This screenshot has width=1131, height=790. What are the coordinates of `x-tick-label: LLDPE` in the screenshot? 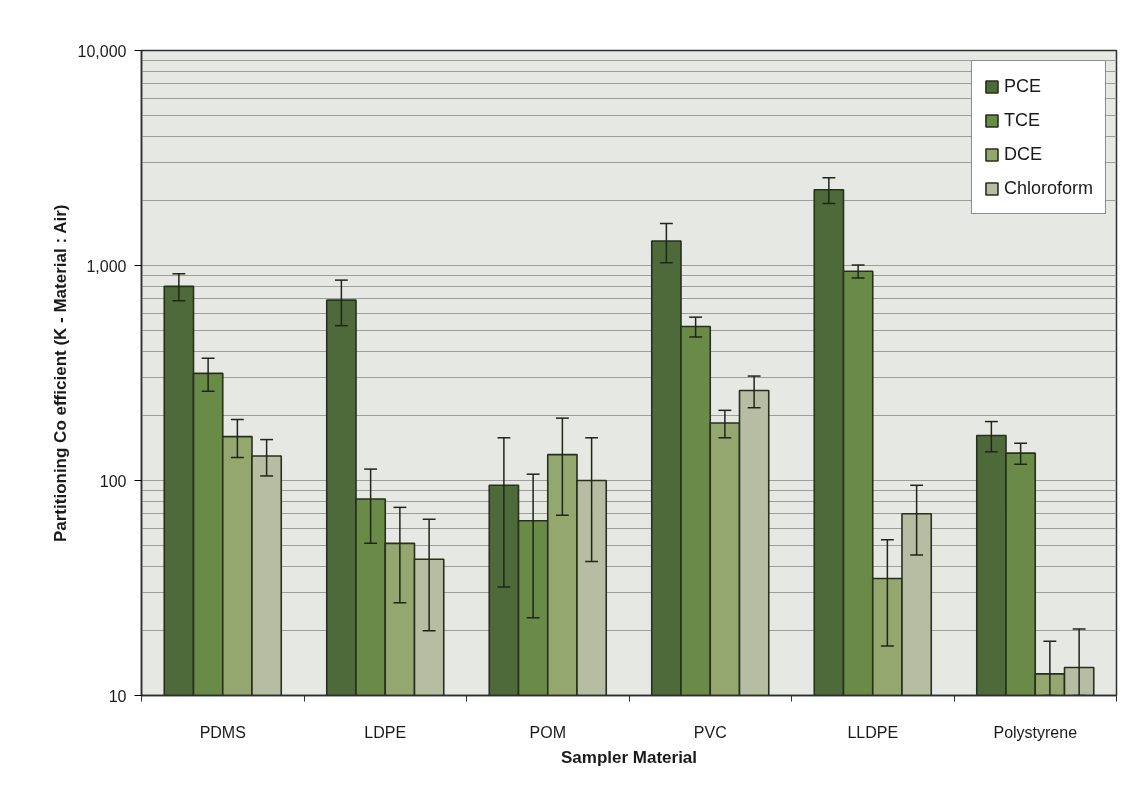 It's located at (873, 732).